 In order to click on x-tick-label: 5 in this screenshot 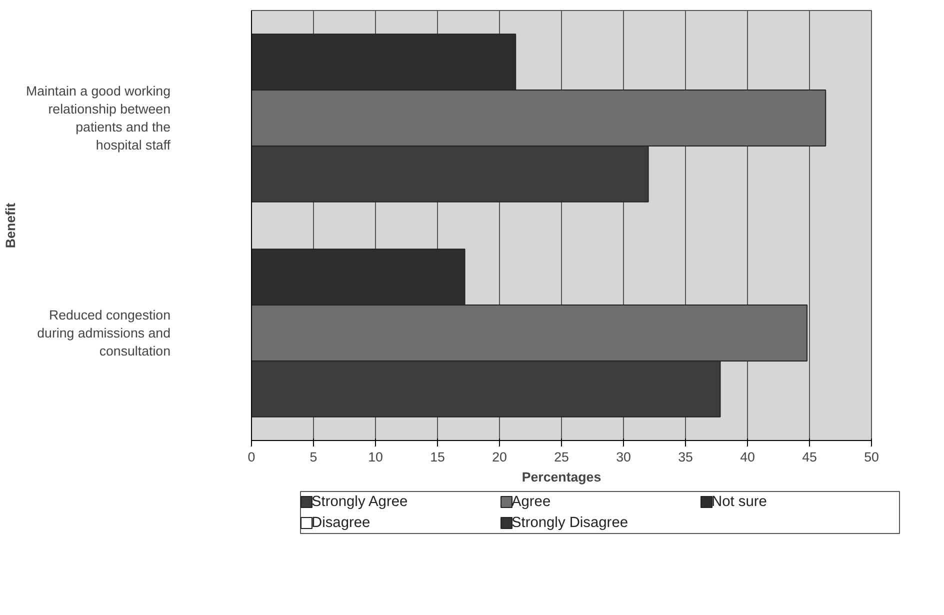, I will do `click(314, 457)`.